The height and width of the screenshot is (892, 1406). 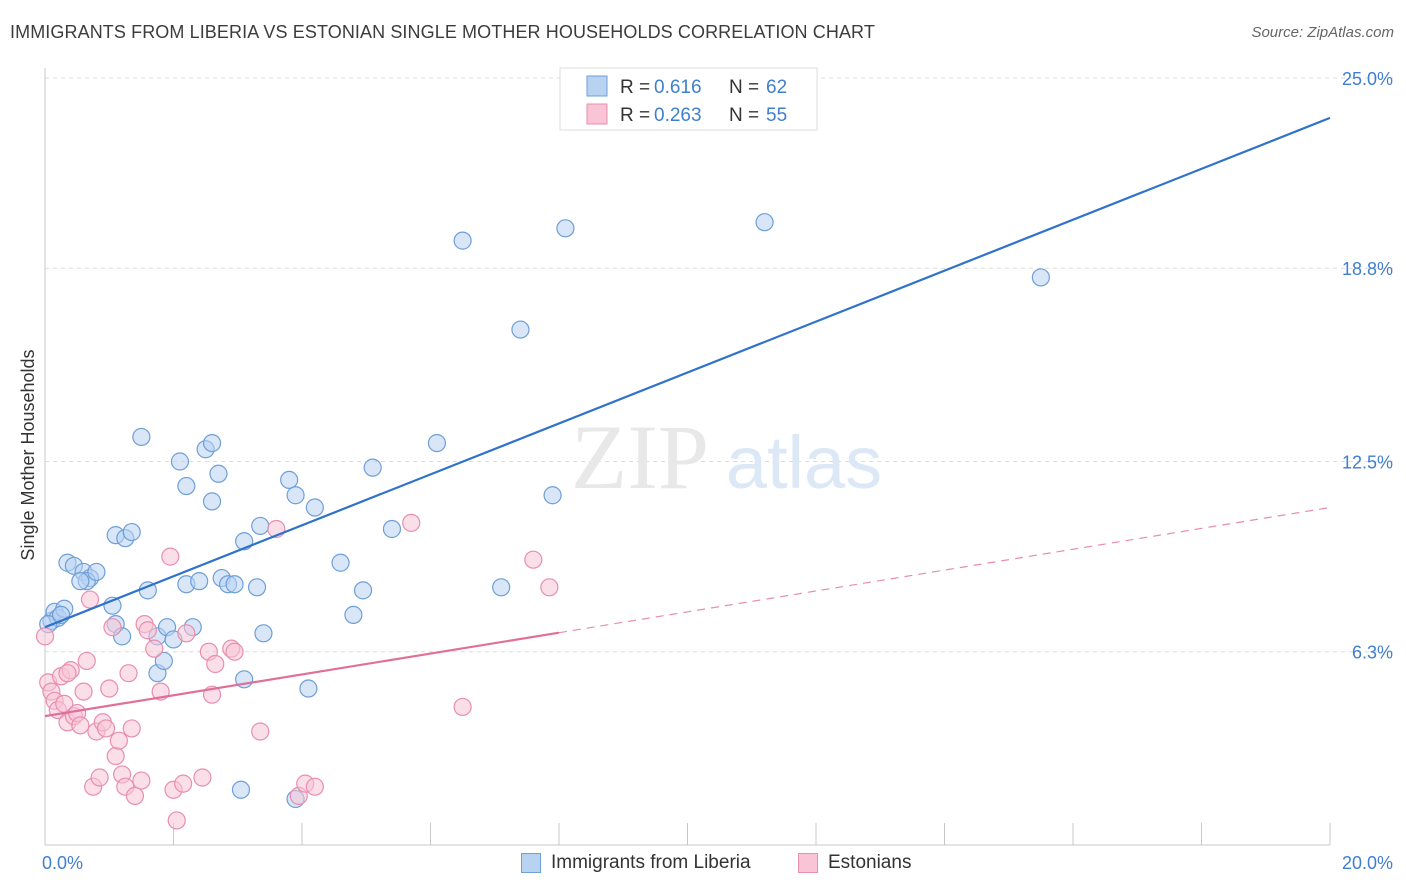 I want to click on legend-bottom: Immigrants from Liberia Estonians, so click(x=703, y=865).